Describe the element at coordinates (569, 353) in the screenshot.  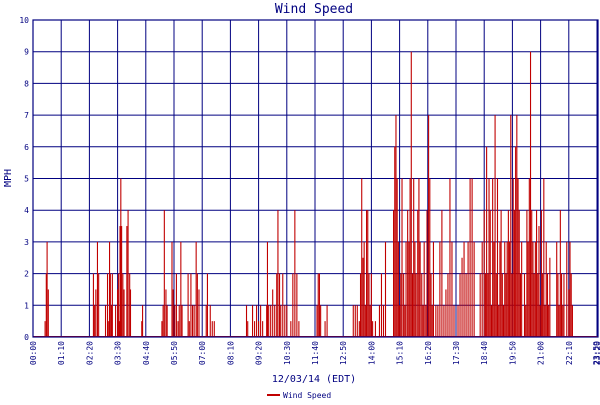
I see `x-tick-label: 22:10` at that location.